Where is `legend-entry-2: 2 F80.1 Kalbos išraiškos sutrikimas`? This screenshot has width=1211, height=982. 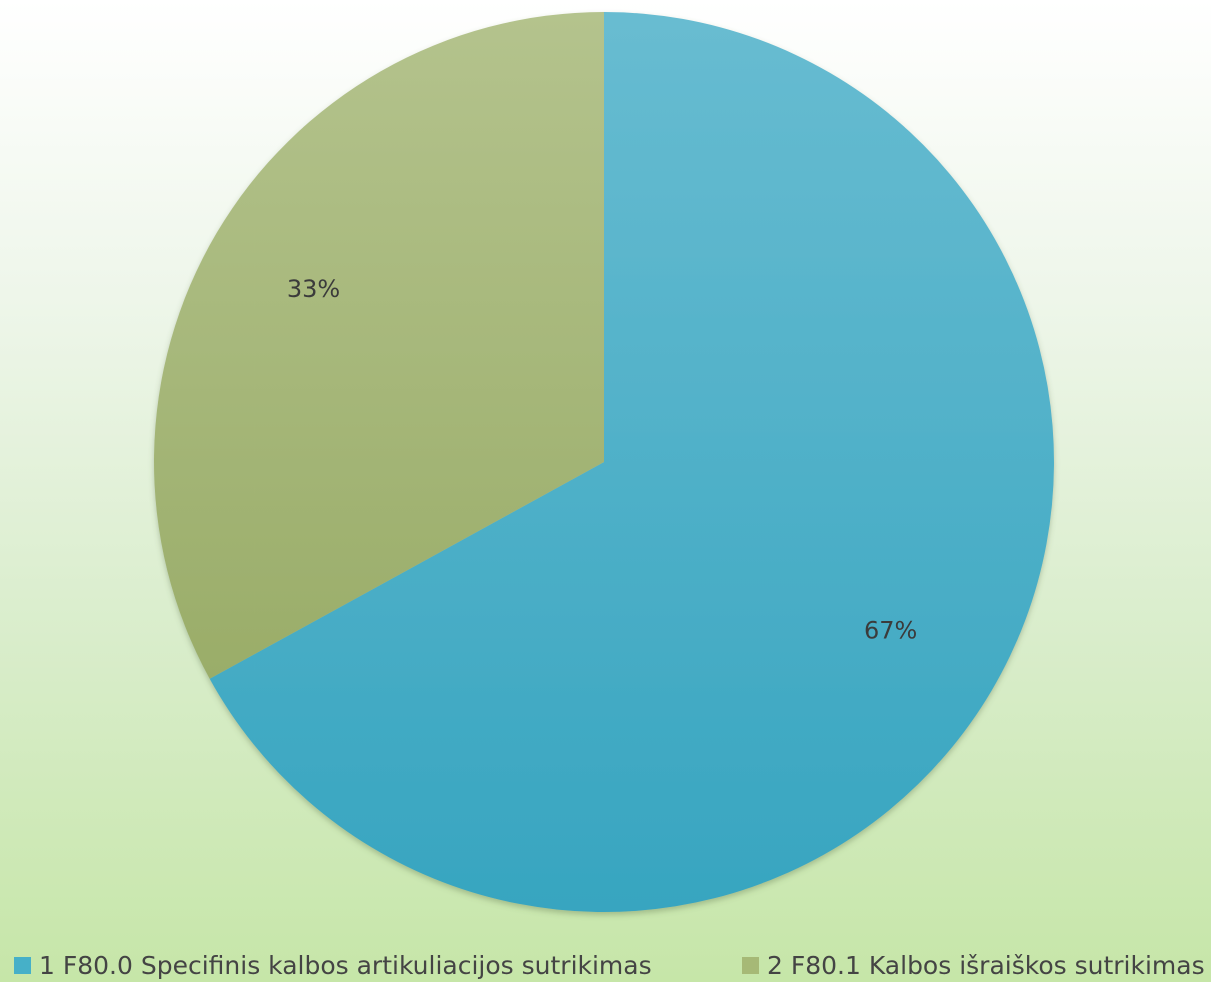
legend-entry-2: 2 F80.1 Kalbos išraiškos sutrikimas is located at coordinates (973, 965).